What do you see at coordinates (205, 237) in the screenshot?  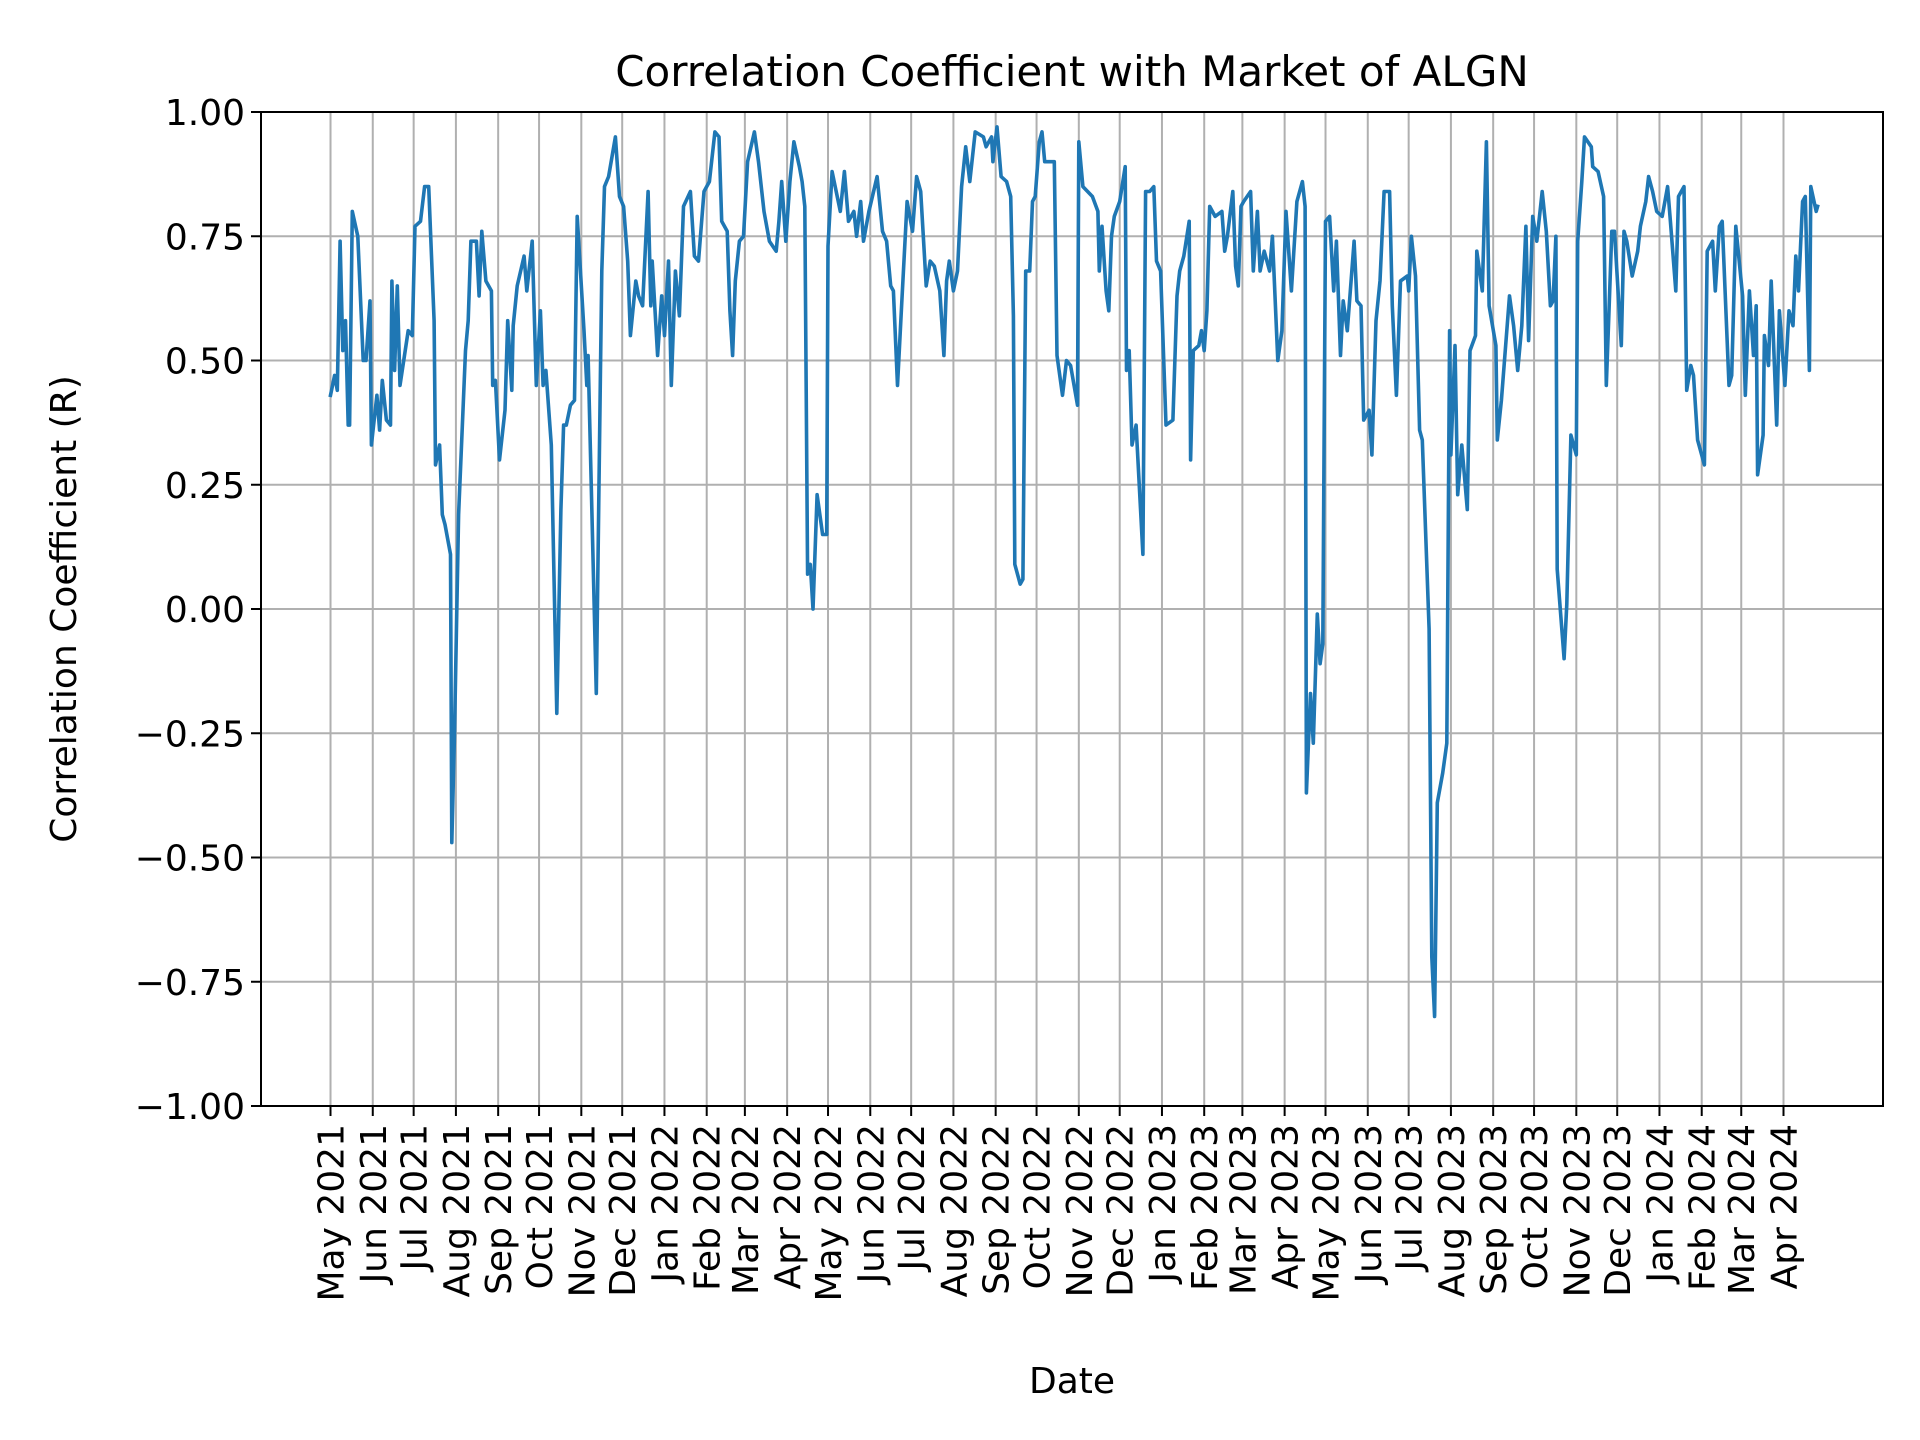 I see `y-tick-label: 0.75` at bounding box center [205, 237].